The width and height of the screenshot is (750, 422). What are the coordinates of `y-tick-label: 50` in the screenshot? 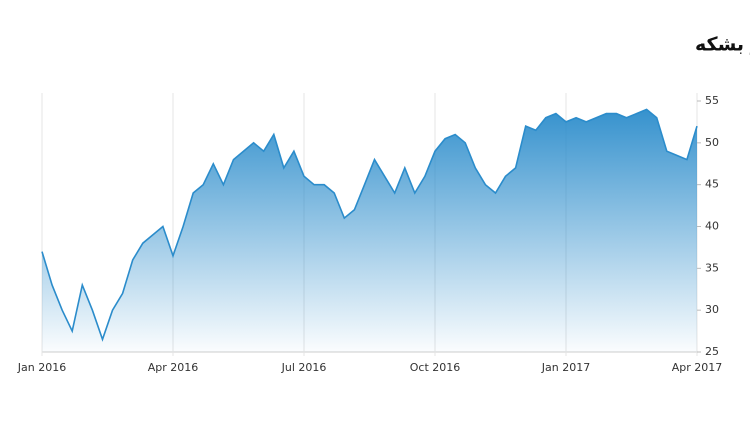 It's located at (712, 142).